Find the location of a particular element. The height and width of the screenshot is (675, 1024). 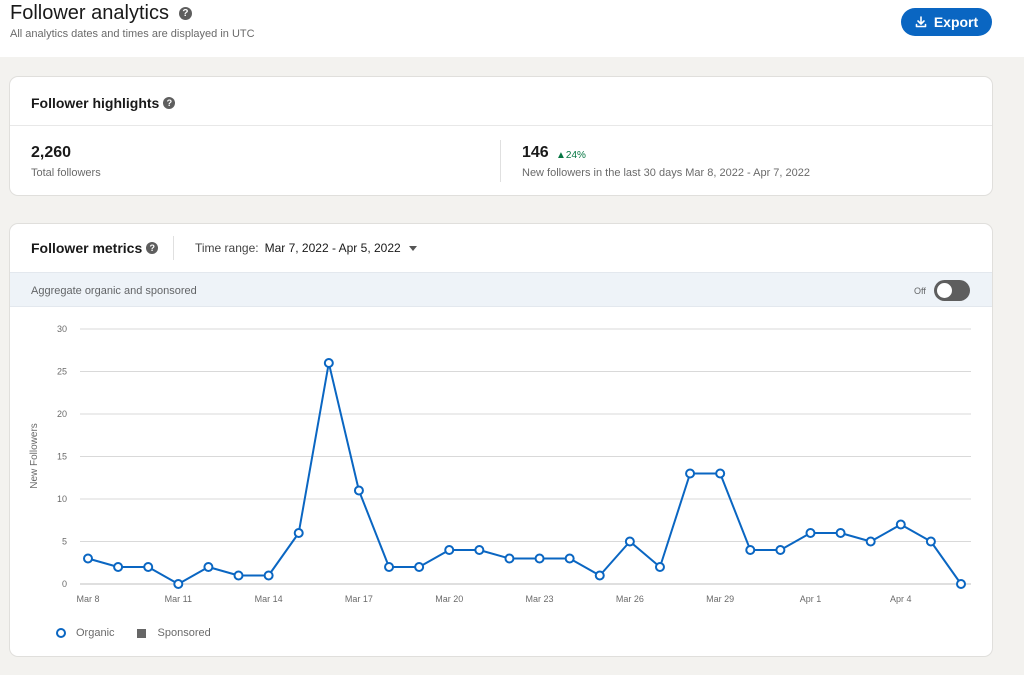

legend-item-sponsored: Sponsored is located at coordinates (173, 633).